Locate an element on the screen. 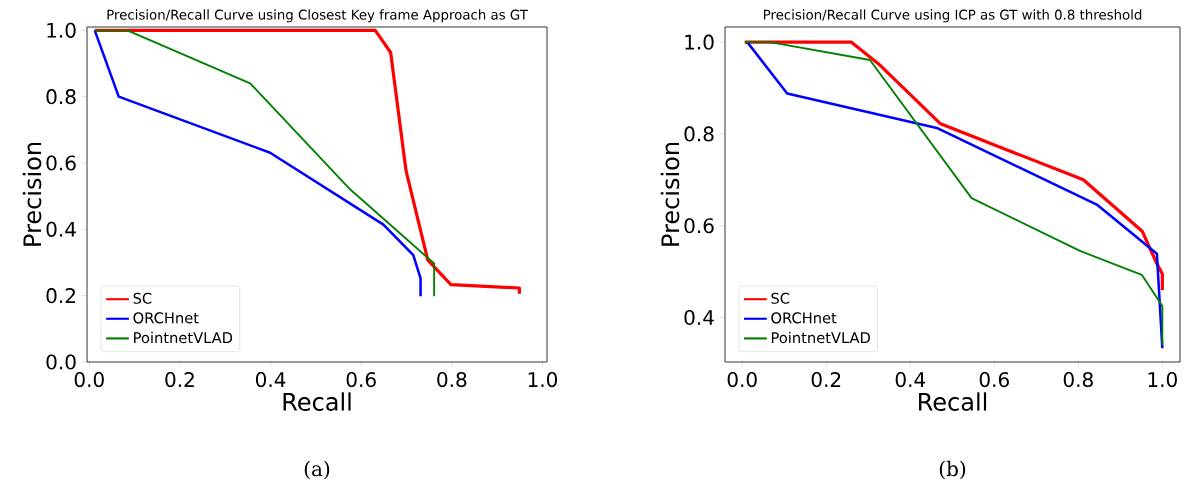 Image resolution: width=1190 pixels, height=493 pixels. chart-title: Precision/Recall Curve using Closest Key frame Approach as GT is located at coordinates (317, 16).